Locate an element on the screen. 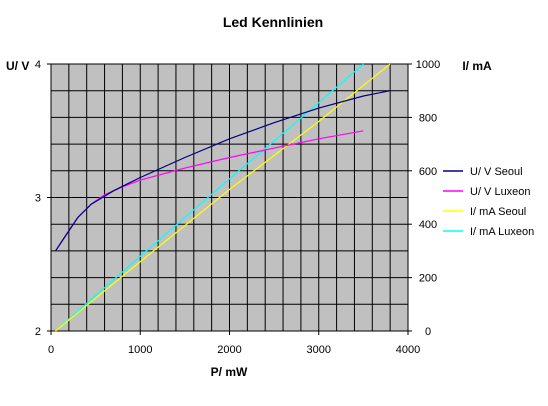 This screenshot has width=548, height=406. y-left-tick-label: 3 is located at coordinates (38, 199).